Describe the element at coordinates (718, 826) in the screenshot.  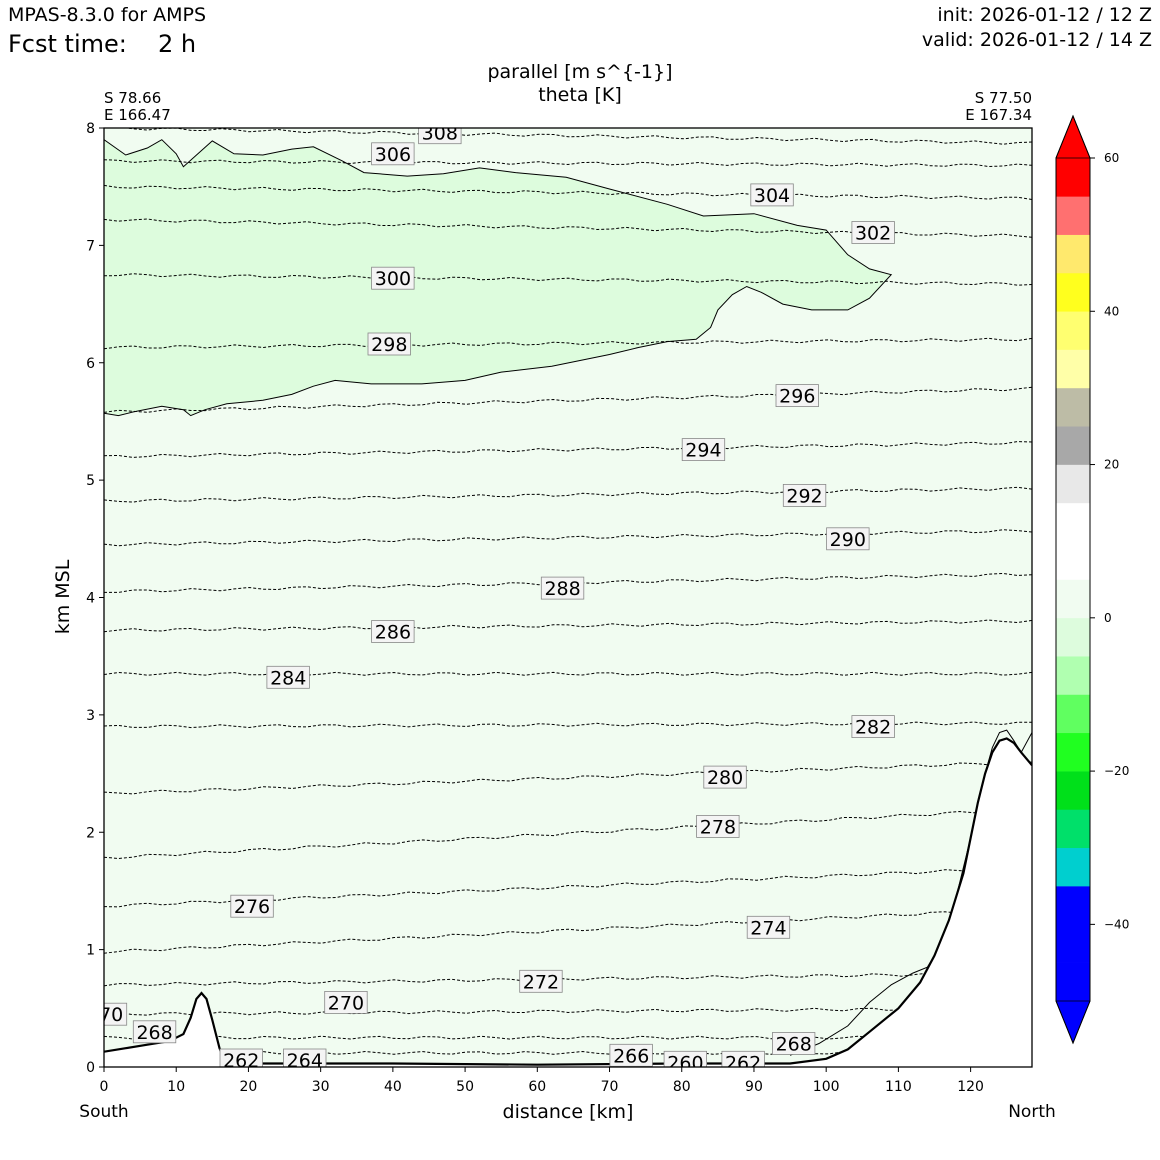
I see `contour-label-278: 278` at that location.